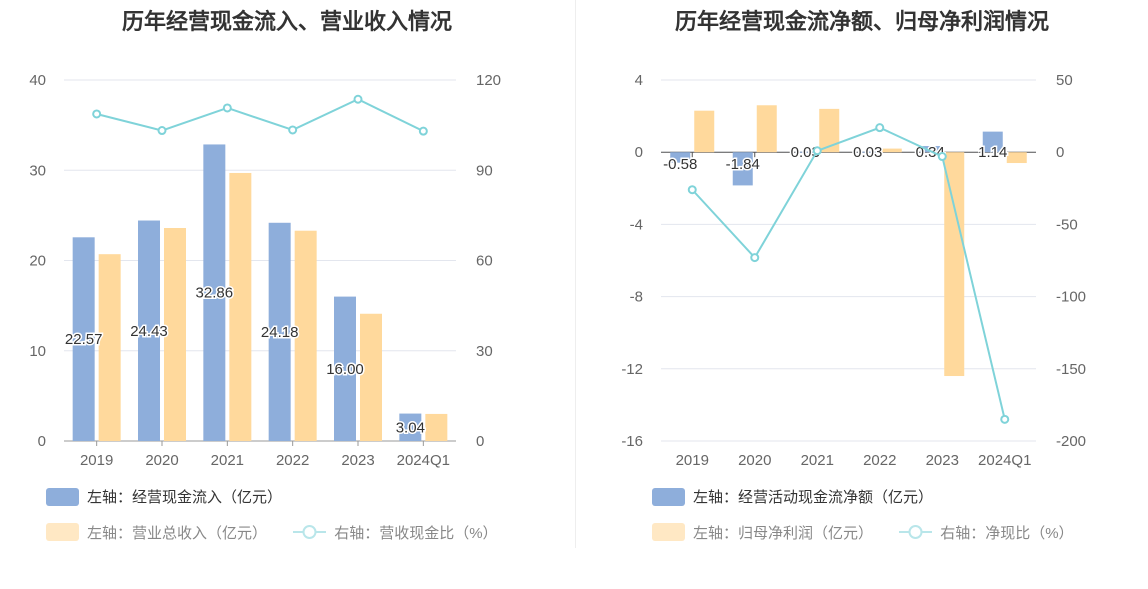 The height and width of the screenshot is (589, 1148). I want to click on data-label: 22.57, so click(84, 339).